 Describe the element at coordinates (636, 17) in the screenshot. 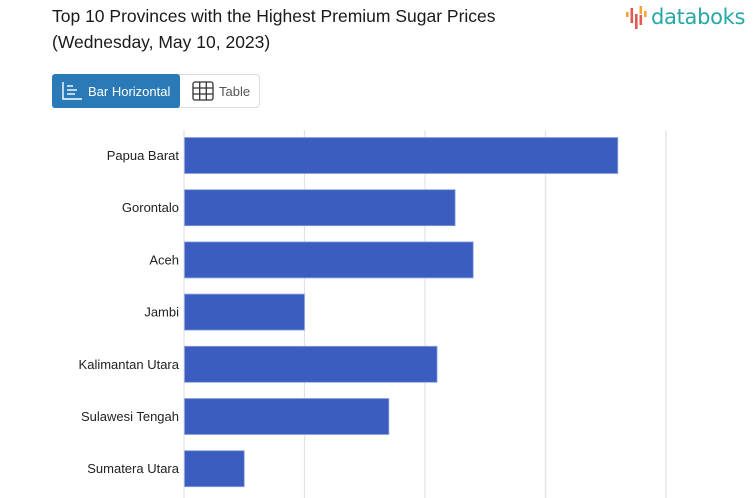

I see `logo-bars-icon` at that location.